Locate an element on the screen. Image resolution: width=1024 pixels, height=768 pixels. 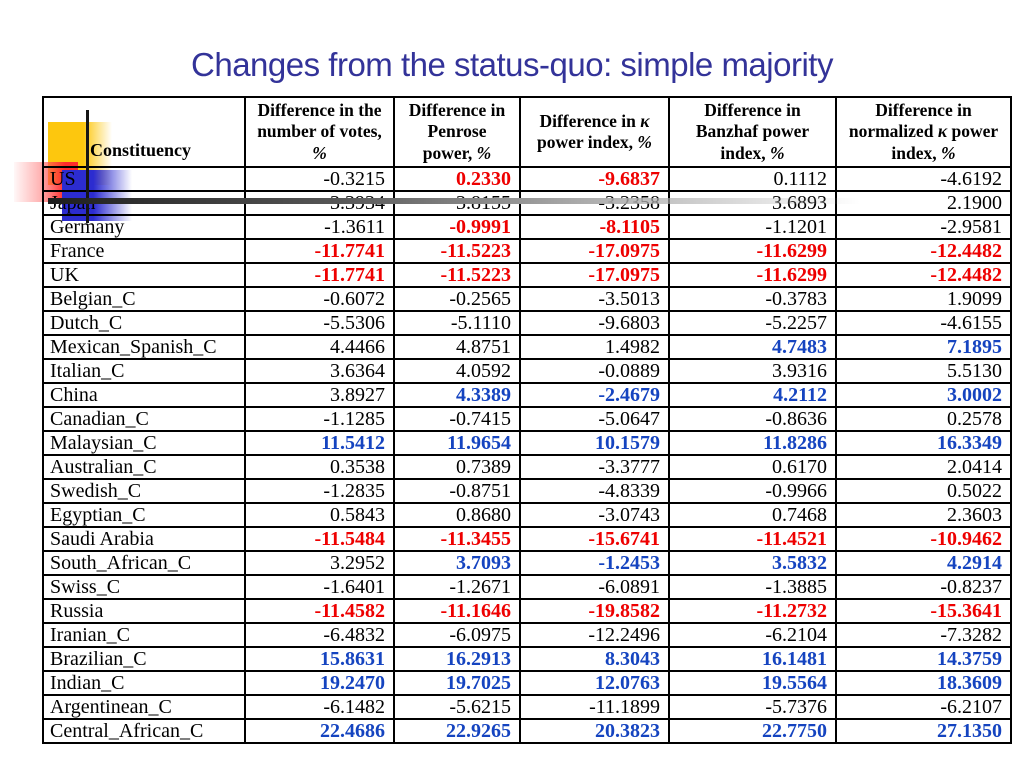
constituency-cell: Canadian_C is located at coordinates (144, 419).